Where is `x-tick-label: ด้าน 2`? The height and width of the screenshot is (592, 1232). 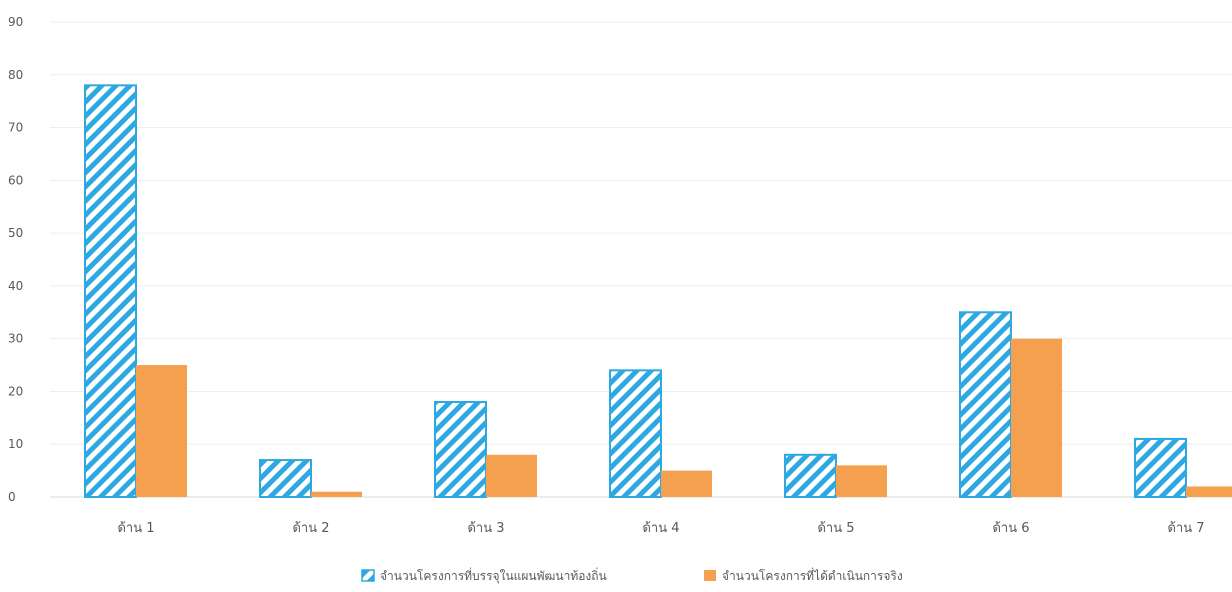
x-tick-label: ด้าน 2 is located at coordinates (310, 528).